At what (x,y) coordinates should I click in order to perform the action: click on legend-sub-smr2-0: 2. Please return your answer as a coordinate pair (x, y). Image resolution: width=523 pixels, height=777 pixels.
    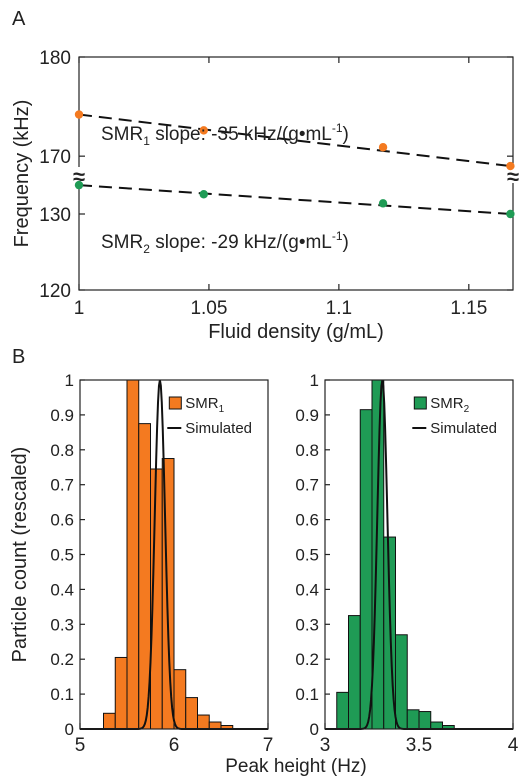
    Looking at the image, I should click on (467, 409).